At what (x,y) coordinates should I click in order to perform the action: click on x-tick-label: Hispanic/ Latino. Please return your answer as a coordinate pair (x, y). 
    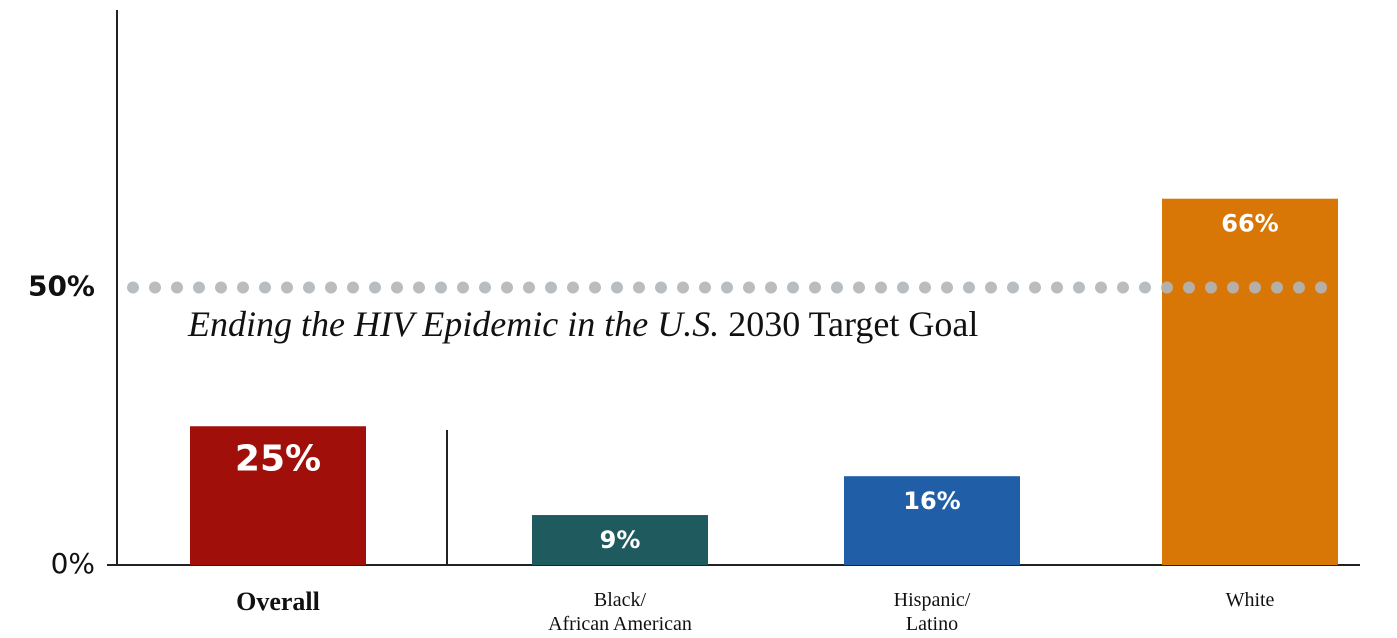
    Looking at the image, I should click on (932, 612).